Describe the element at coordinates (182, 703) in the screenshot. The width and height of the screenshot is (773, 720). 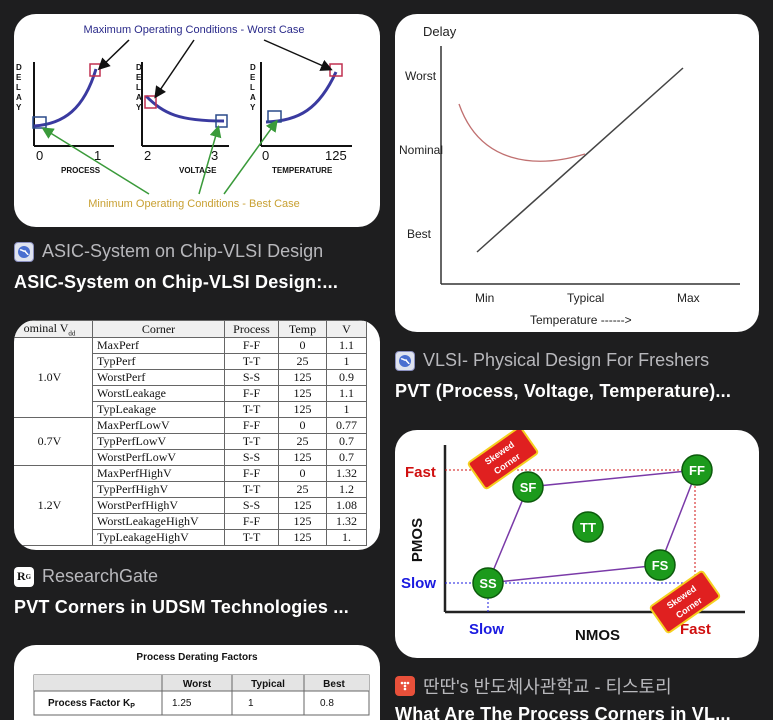
I see `svg-text: 1.25` at that location.